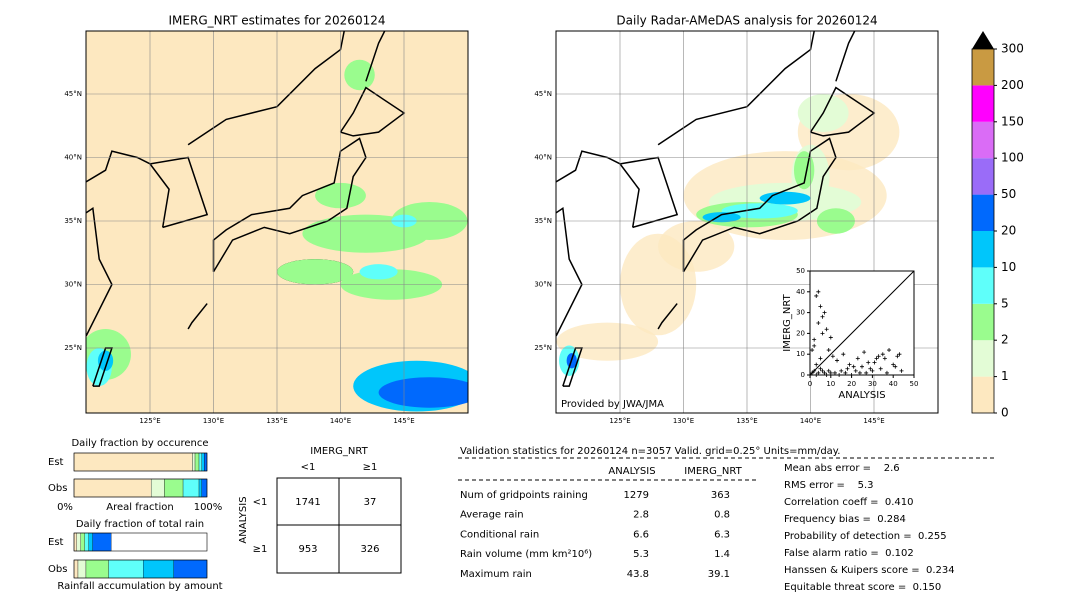 This screenshot has height=612, width=1080. What do you see at coordinates (800, 292) in the screenshot?
I see `y-tick-label: 40` at bounding box center [800, 292].